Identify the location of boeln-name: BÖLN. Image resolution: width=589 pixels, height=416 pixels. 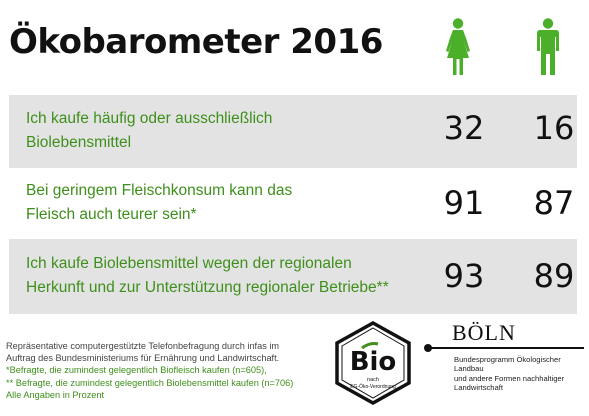
(484, 332).